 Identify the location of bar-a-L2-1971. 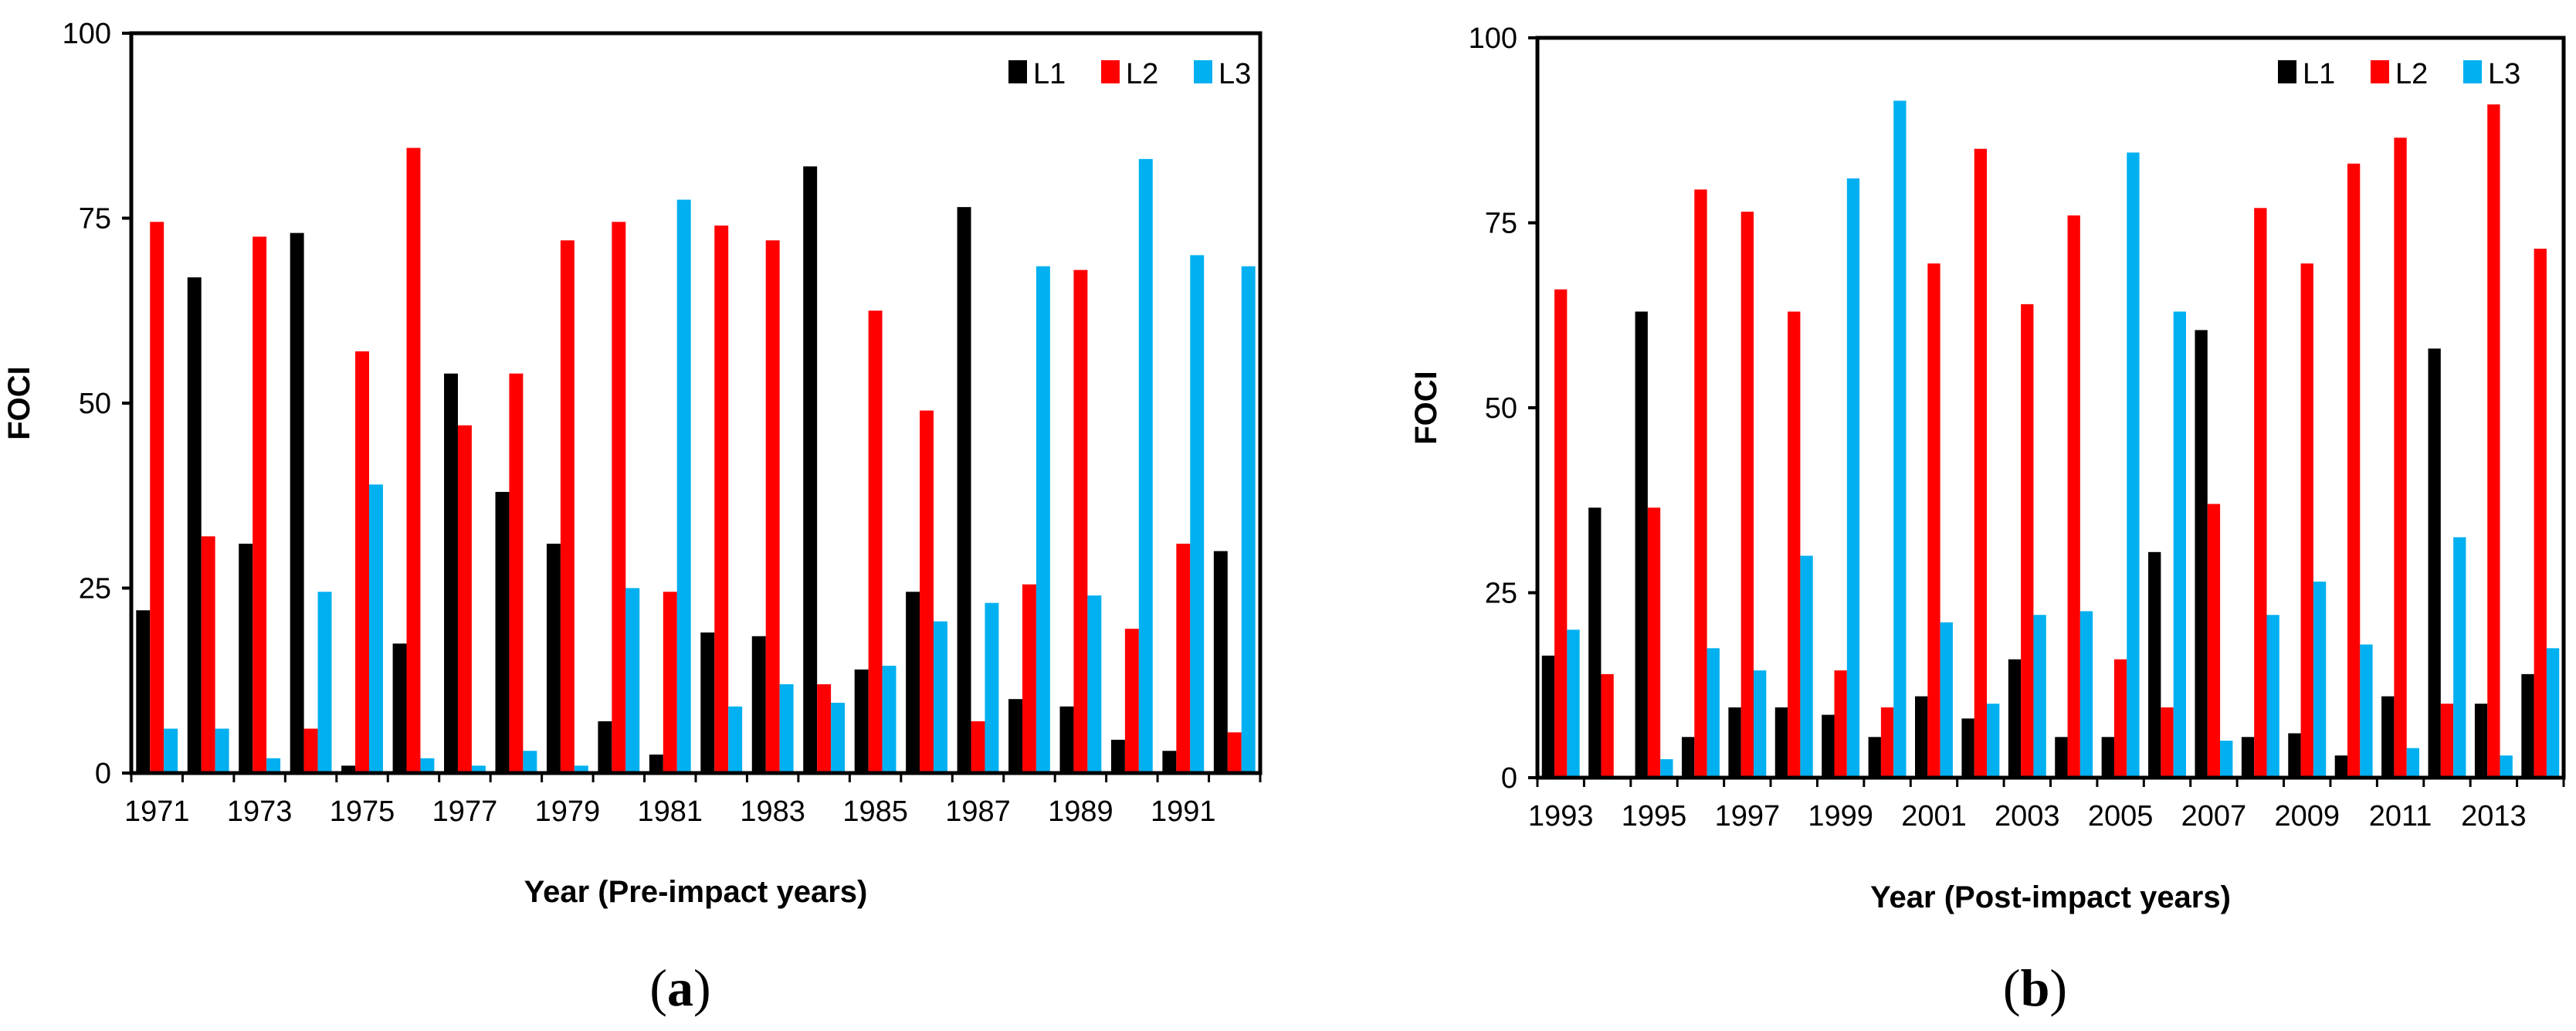
(157, 497).